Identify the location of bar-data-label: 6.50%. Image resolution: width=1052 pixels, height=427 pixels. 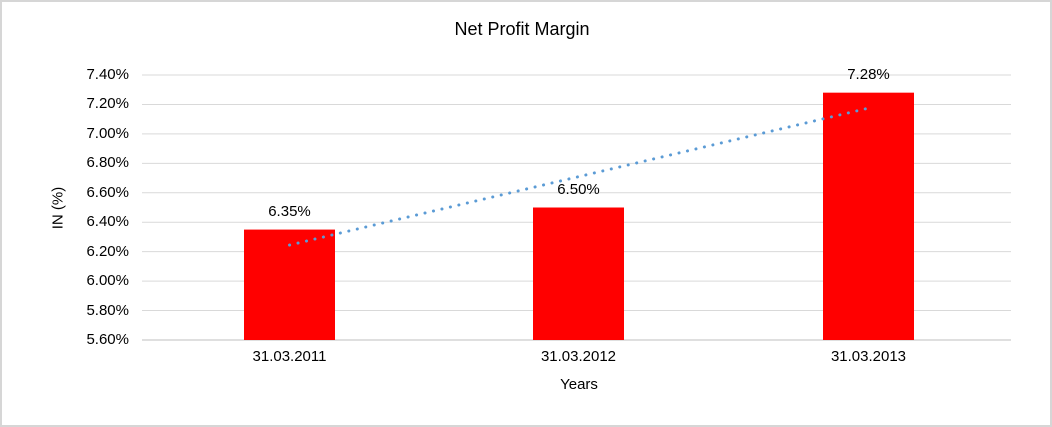
(578, 189).